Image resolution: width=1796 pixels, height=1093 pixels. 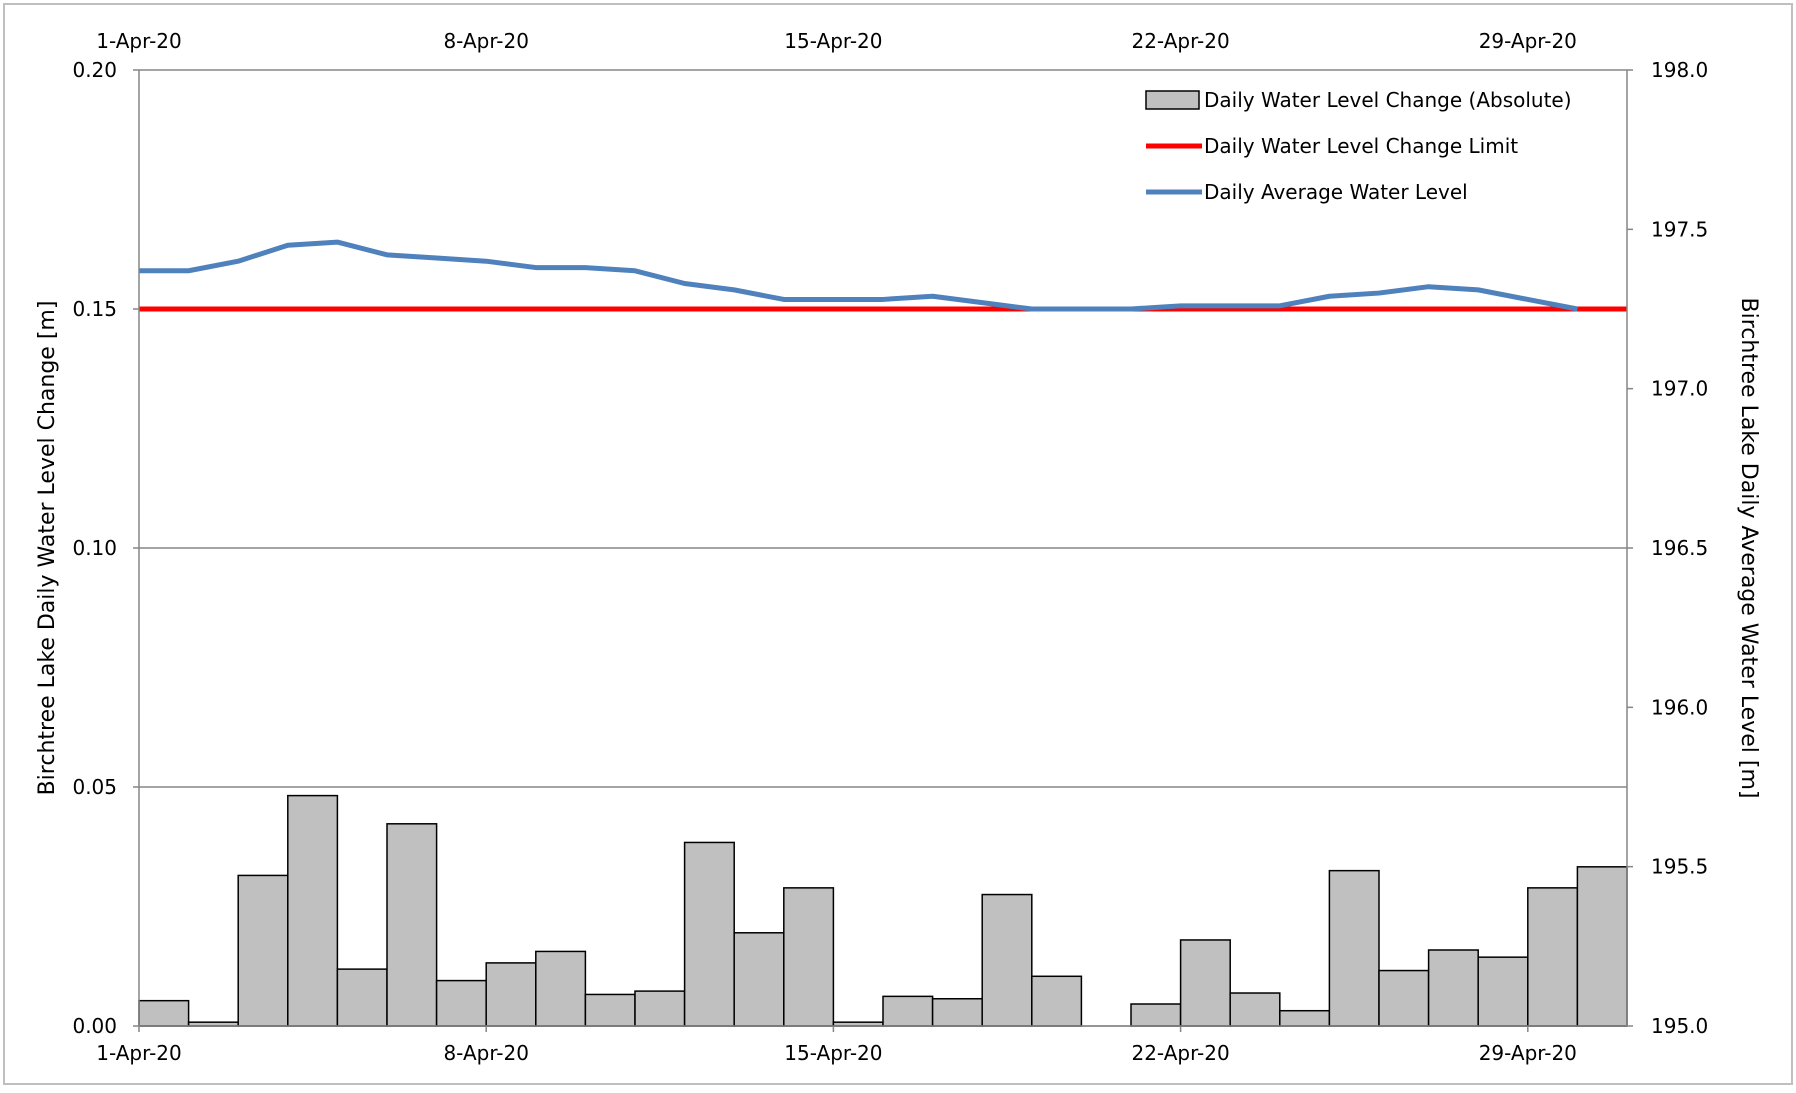 I want to click on x-tick-label-bottom: 29-Apr-20, so click(x=1528, y=1053).